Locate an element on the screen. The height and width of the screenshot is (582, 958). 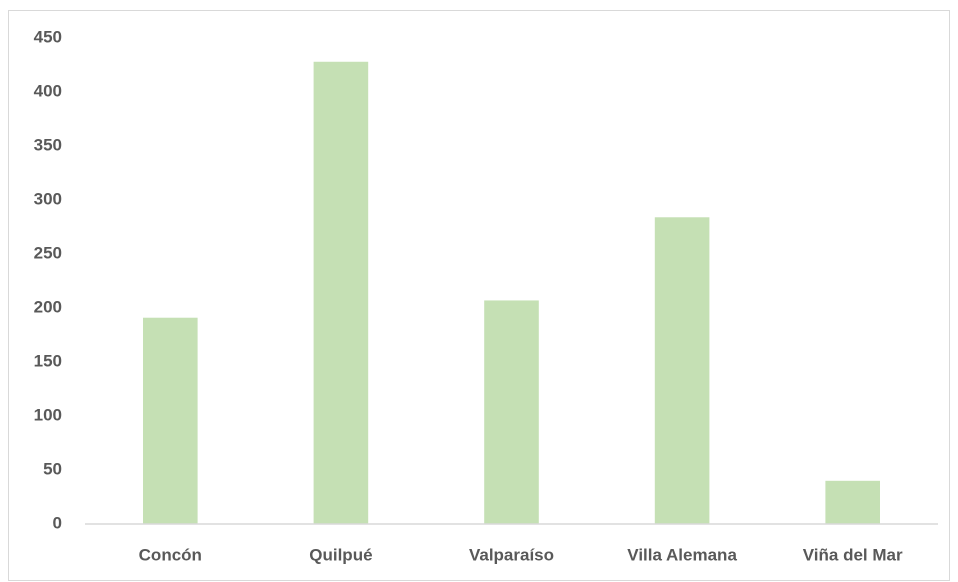
y-tick-label: 350 is located at coordinates (48, 144).